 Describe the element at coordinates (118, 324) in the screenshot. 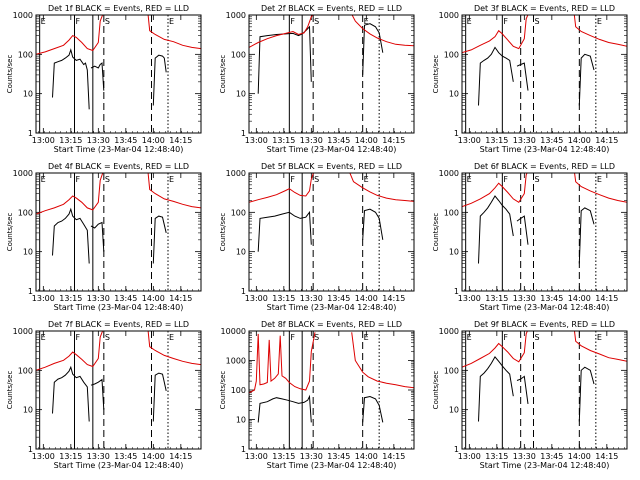

I see `panel-title: Det 7f BLACK = Events, RED = LLD` at that location.